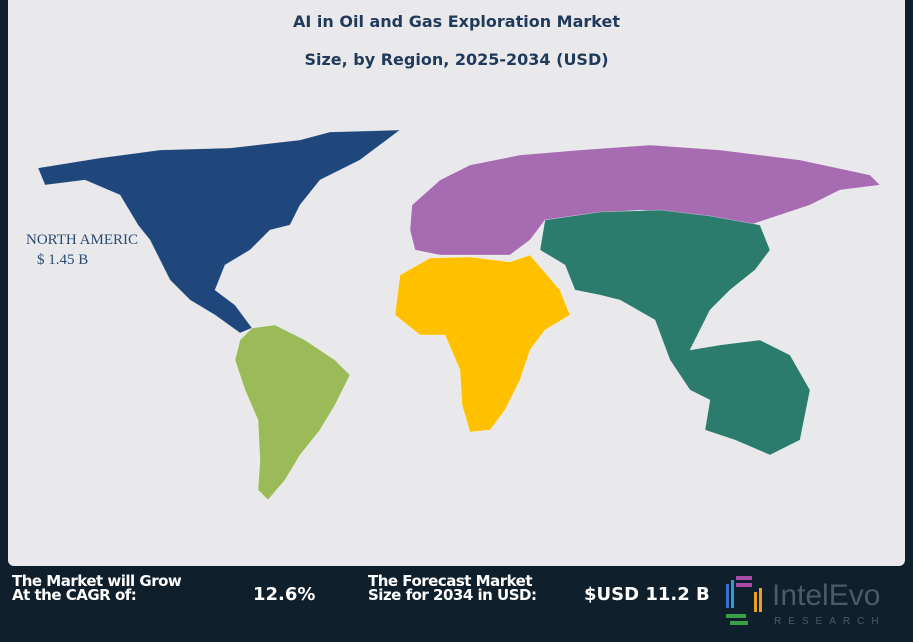 This screenshot has width=913, height=642. What do you see at coordinates (456, 59) in the screenshot?
I see `chart-subtitle: Size, by Region, 2025-2034 (USD)` at bounding box center [456, 59].